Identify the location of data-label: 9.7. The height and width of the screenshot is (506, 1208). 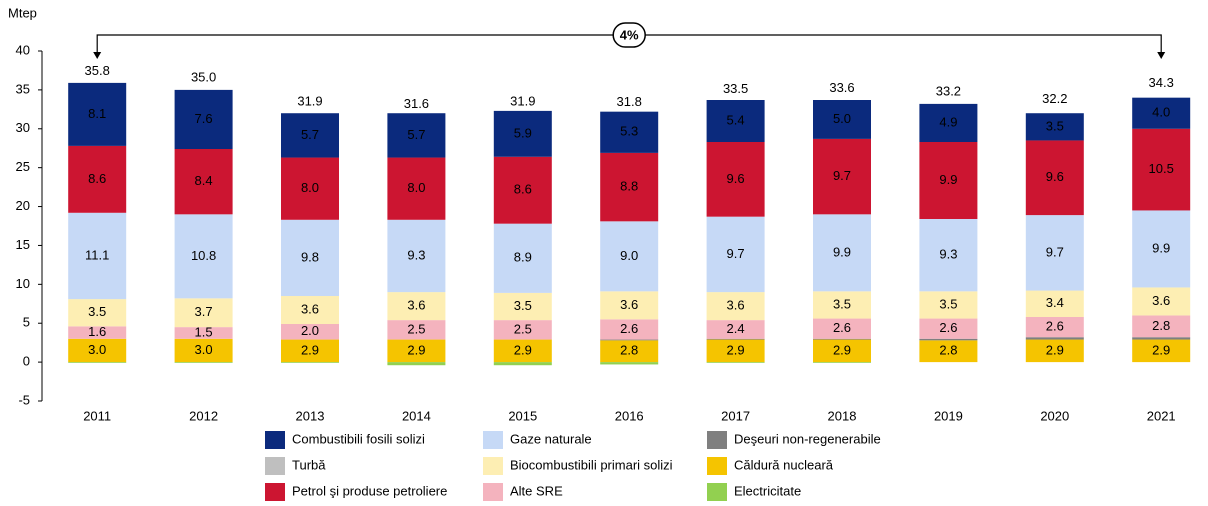
(842, 175).